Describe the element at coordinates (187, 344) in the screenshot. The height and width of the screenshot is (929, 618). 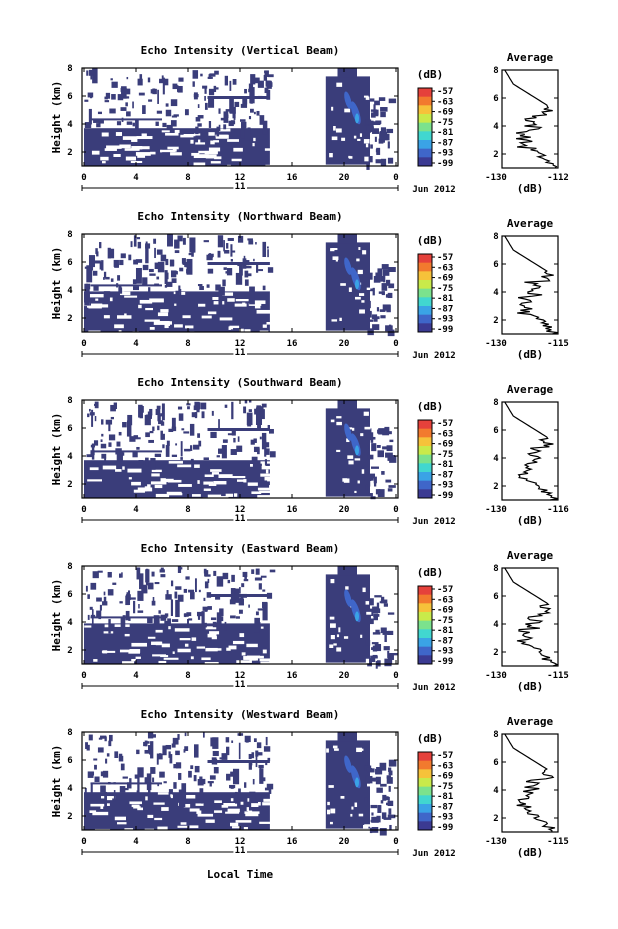
I see `x-tick-label: 8` at that location.